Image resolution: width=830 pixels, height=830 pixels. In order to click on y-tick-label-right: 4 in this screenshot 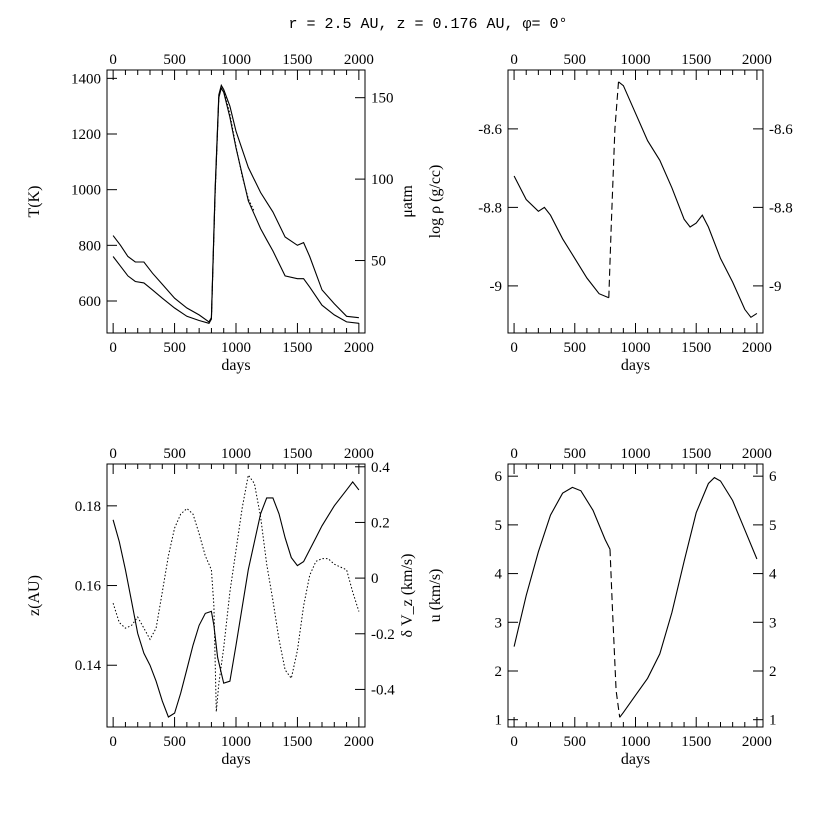, I will do `click(773, 575)`.